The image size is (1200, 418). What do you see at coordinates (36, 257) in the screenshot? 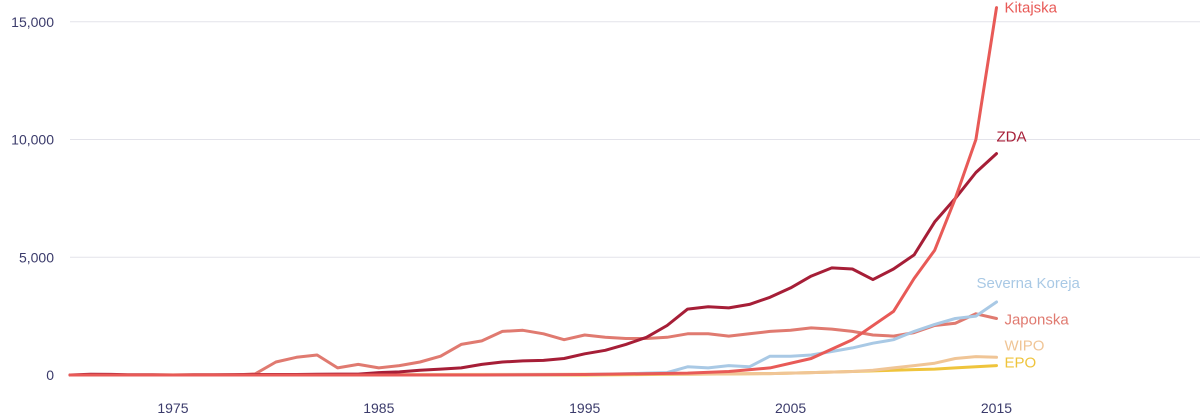
I see `y-tick-label: 5,000` at bounding box center [36, 257].